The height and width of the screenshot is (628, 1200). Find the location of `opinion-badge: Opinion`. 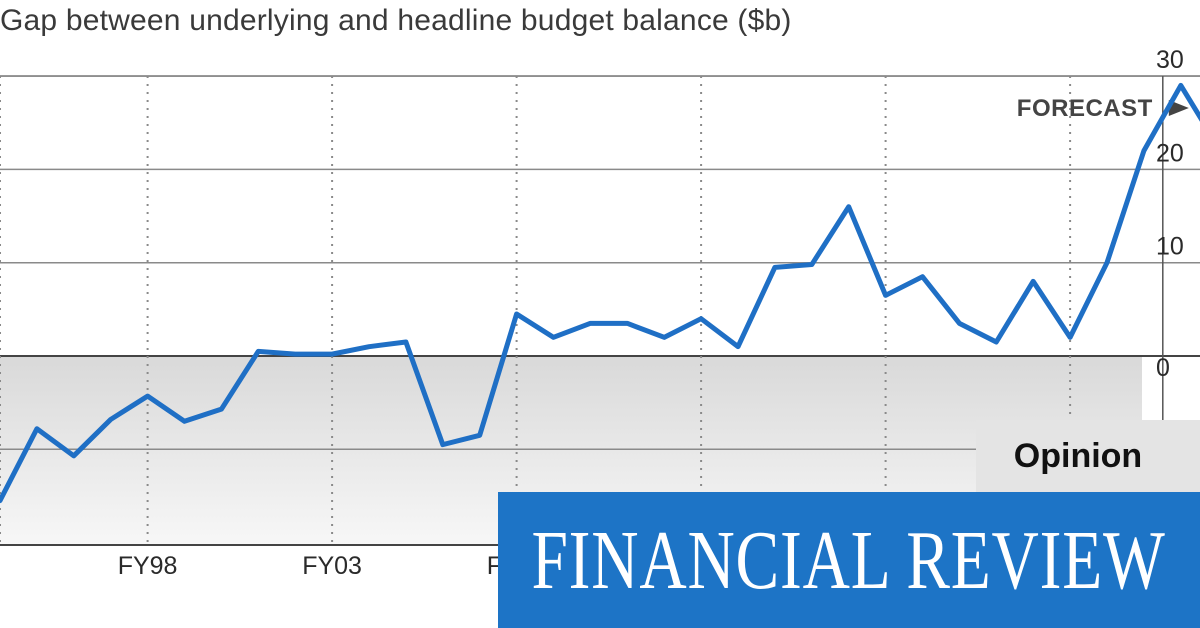

opinion-badge: Opinion is located at coordinates (1088, 456).